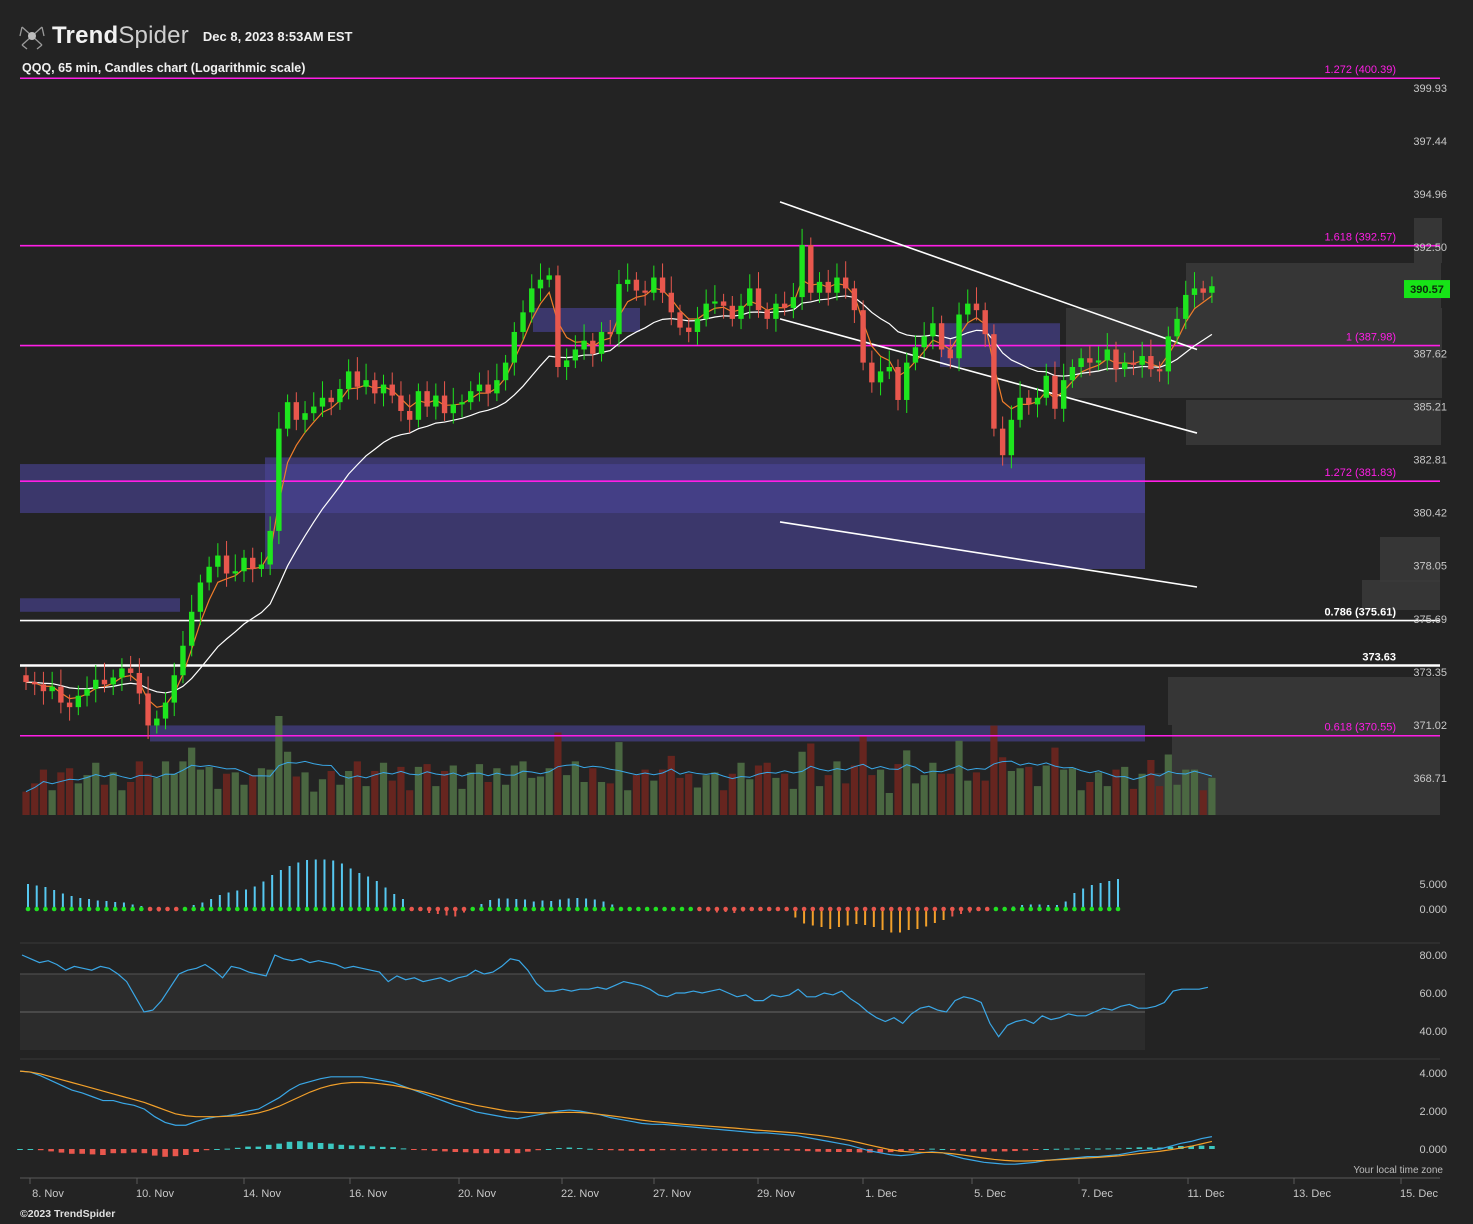 The image size is (1473, 1224). What do you see at coordinates (990, 1194) in the screenshot?
I see `time-axis-tick: 5. Dec` at bounding box center [990, 1194].